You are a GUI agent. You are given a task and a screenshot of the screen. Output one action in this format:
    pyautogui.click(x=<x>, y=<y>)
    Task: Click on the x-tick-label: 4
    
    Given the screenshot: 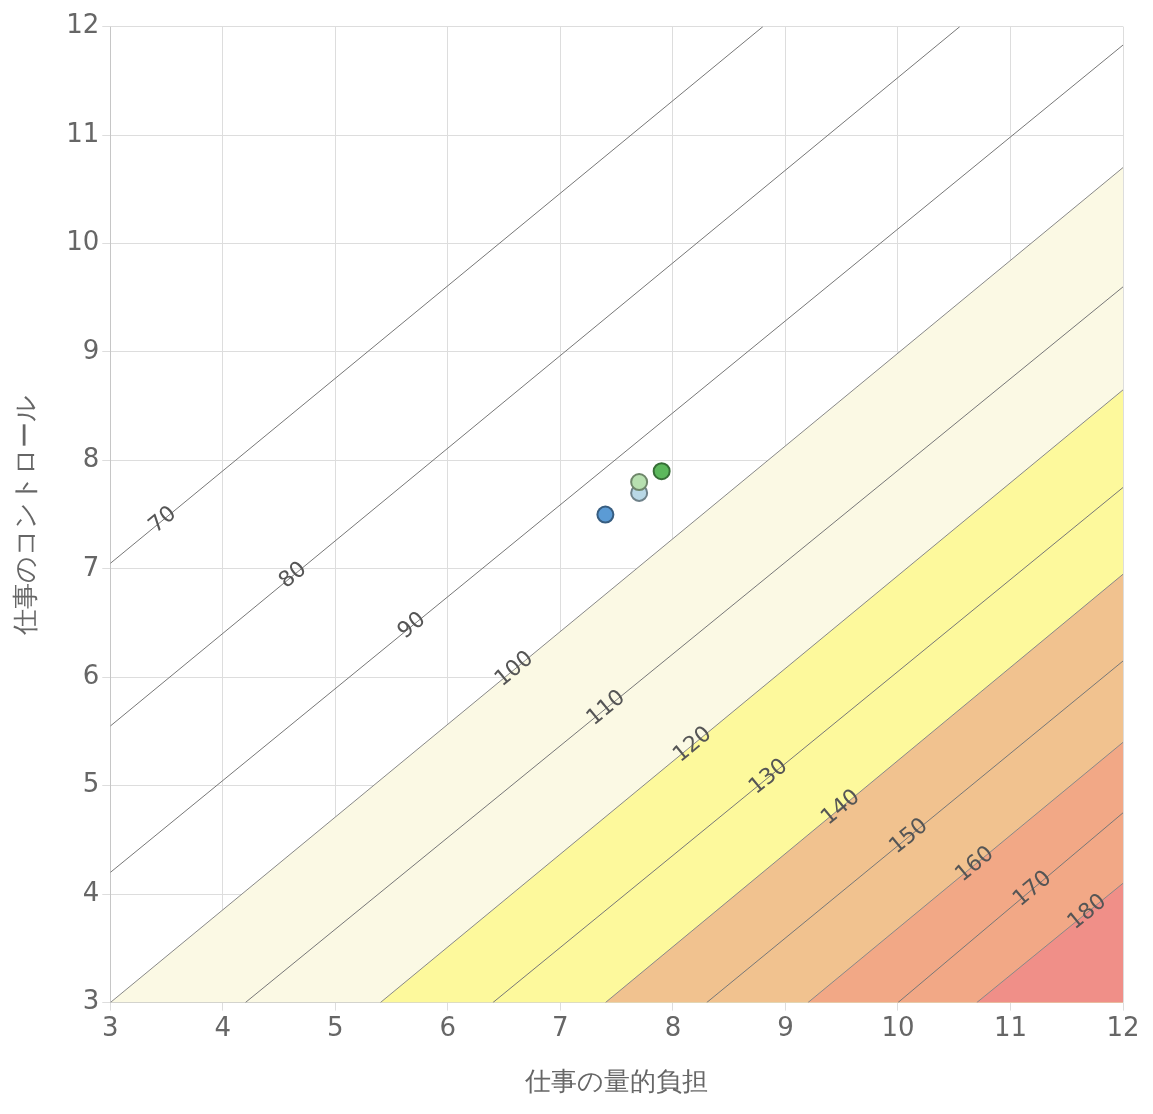 What is the action you would take?
    pyautogui.click(x=223, y=1026)
    